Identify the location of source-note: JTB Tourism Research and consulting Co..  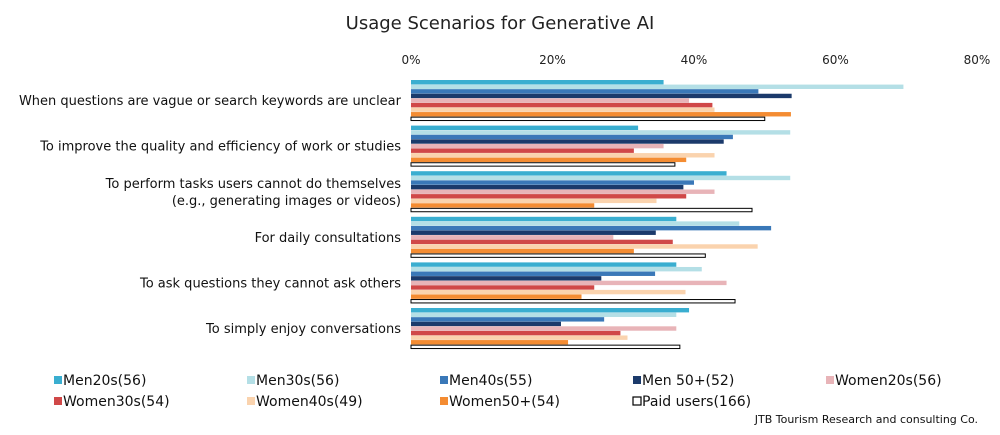
(866, 419).